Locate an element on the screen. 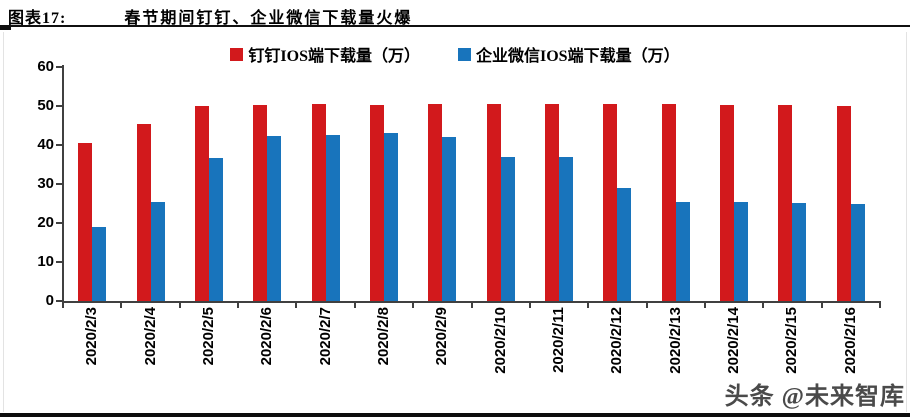 This screenshot has width=910, height=420. y-axis-tick-label: 50 is located at coordinates (45, 105).